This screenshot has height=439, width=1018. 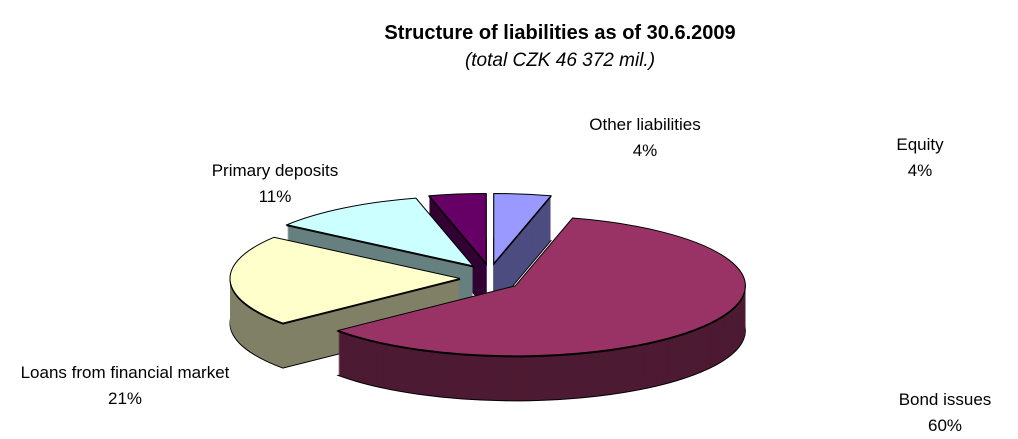 I want to click on slice-label-name: Equity, so click(x=920, y=144).